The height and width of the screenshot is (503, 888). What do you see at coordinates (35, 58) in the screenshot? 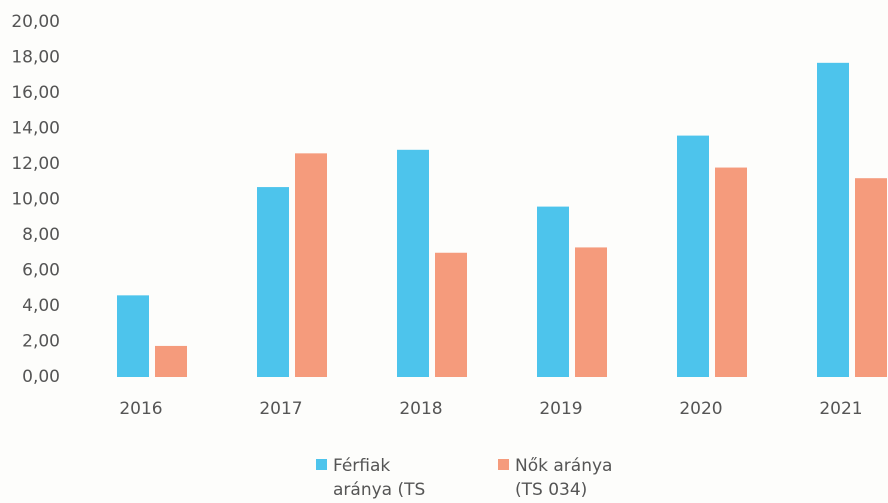
I see `y-tick-label: 18,00` at bounding box center [35, 58].